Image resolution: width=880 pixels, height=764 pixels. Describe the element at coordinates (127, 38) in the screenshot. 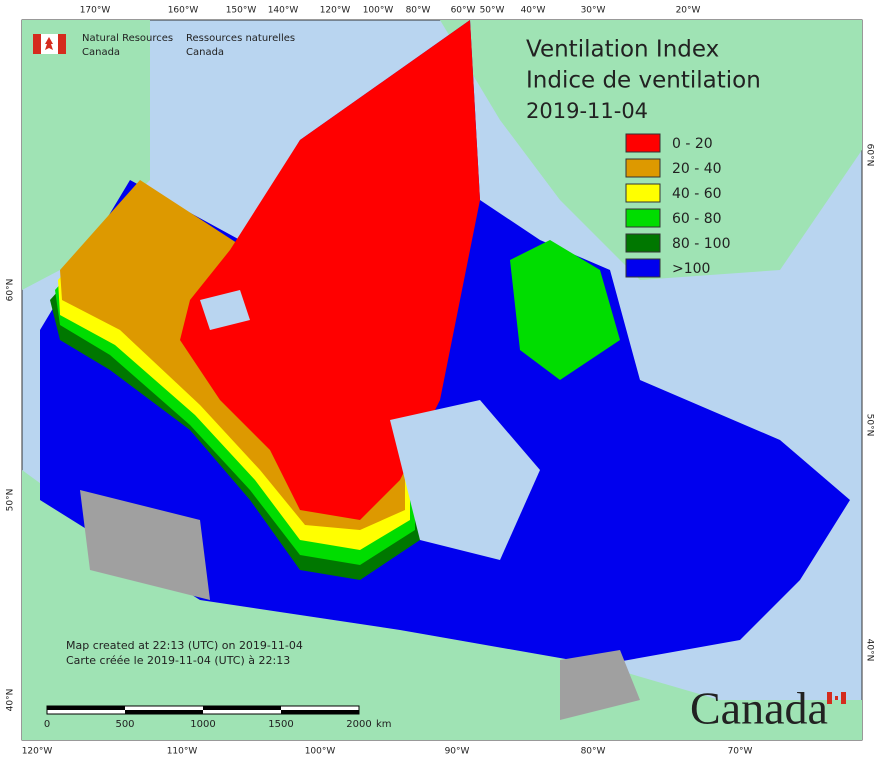

I see `agency-en: Natural Resources` at that location.